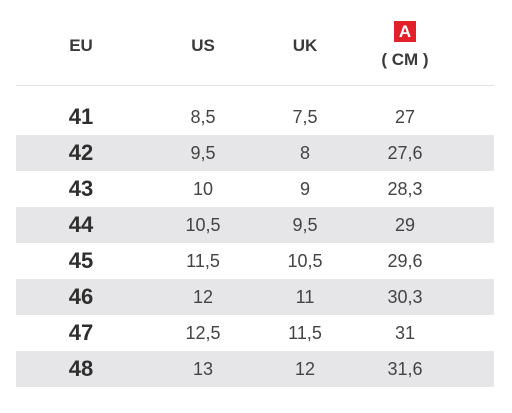 This screenshot has width=512, height=413. What do you see at coordinates (81, 368) in the screenshot?
I see `cell-eu: 48` at bounding box center [81, 368].